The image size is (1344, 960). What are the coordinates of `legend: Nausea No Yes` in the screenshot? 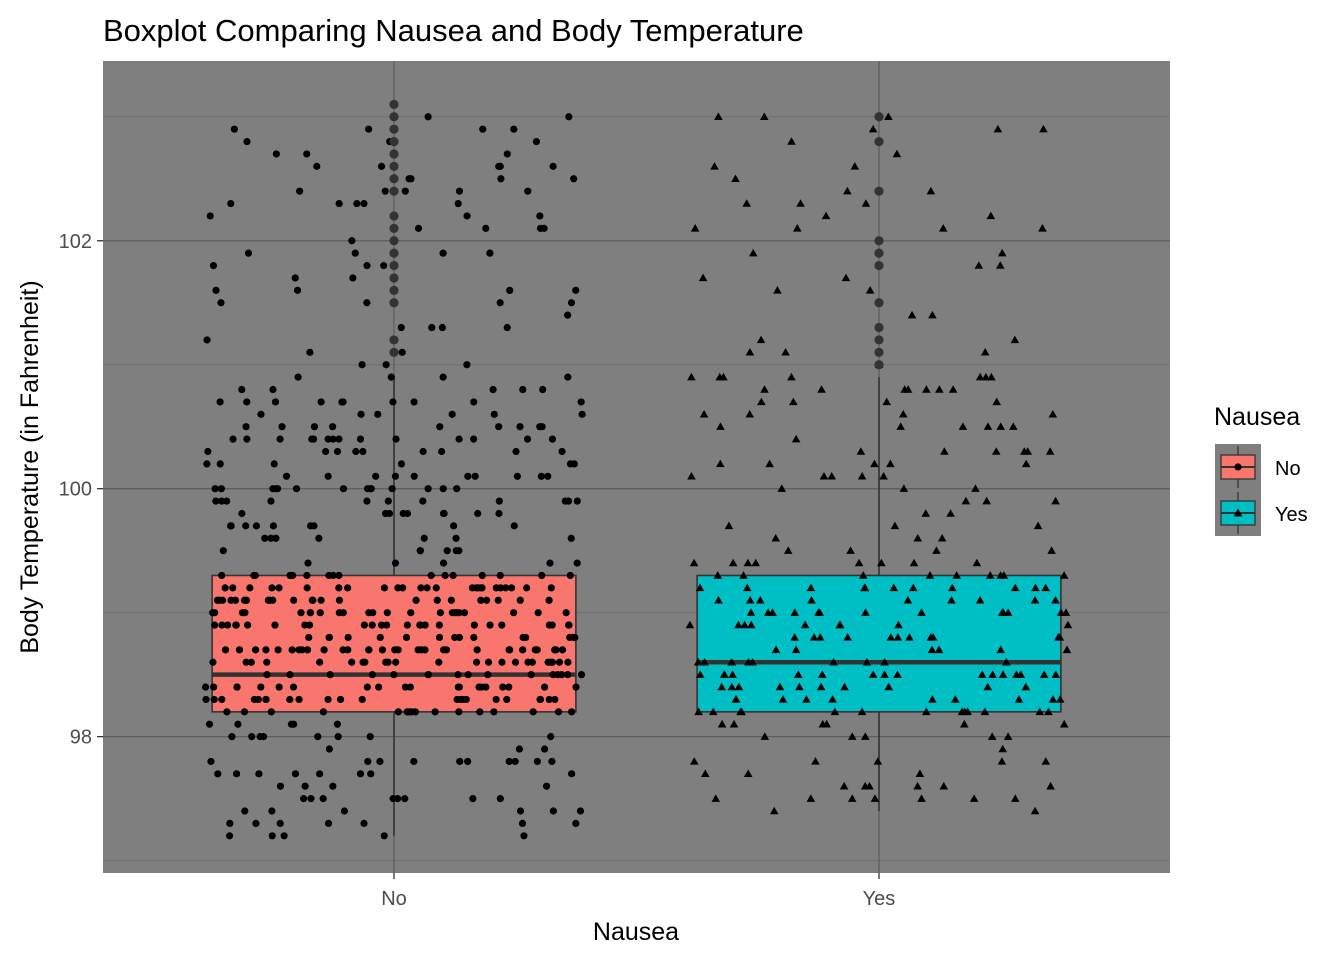 It's located at (1261, 469).